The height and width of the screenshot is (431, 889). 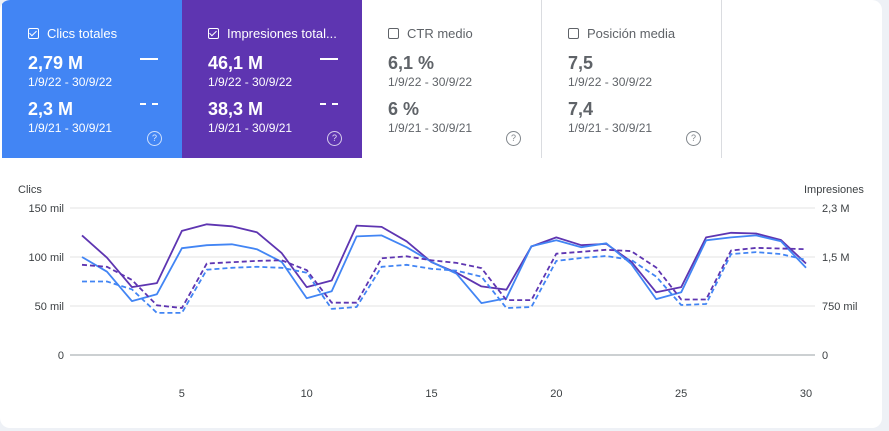 I want to click on metric-previous-value: 2,3 M, so click(x=51, y=109).